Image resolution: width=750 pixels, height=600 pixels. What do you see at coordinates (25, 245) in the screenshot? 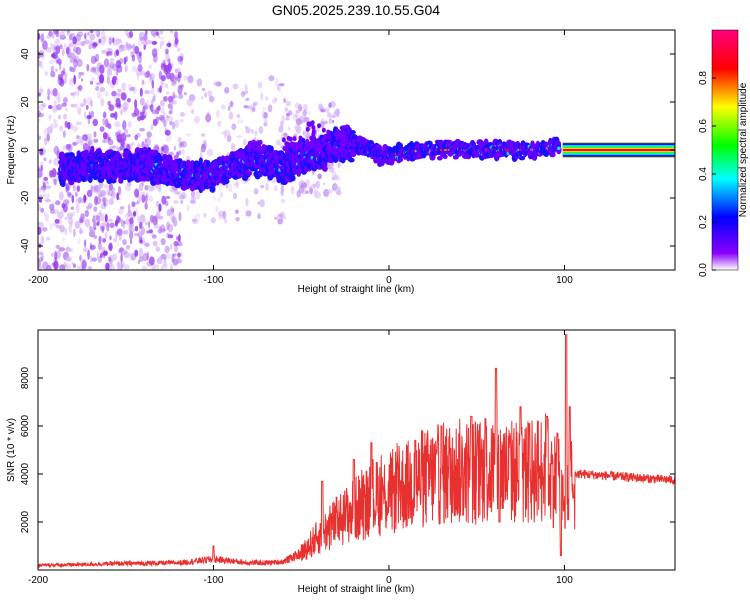
I see `spectrogram-ytick-label: -40` at bounding box center [25, 245].